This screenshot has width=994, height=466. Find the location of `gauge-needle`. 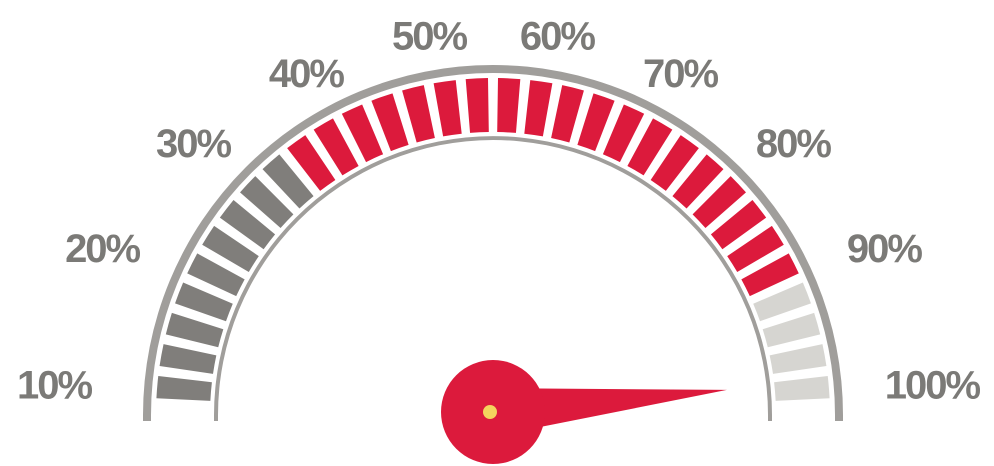

gauge-needle is located at coordinates (608, 412).